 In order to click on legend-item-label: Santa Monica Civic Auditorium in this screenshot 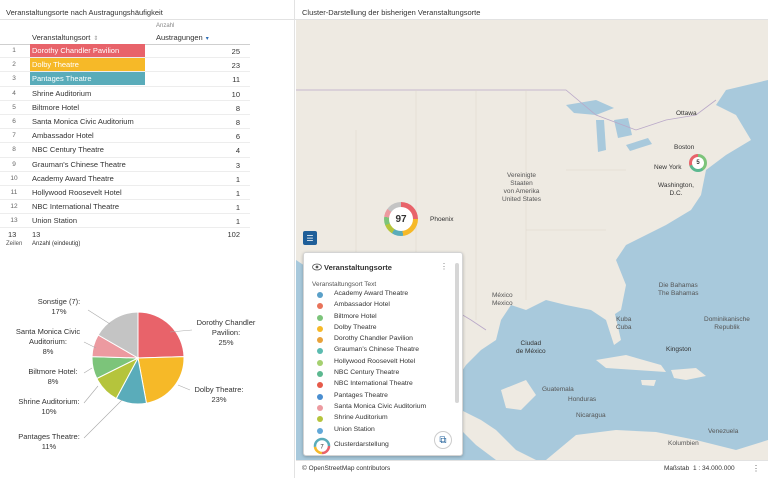, I will do `click(380, 406)`.